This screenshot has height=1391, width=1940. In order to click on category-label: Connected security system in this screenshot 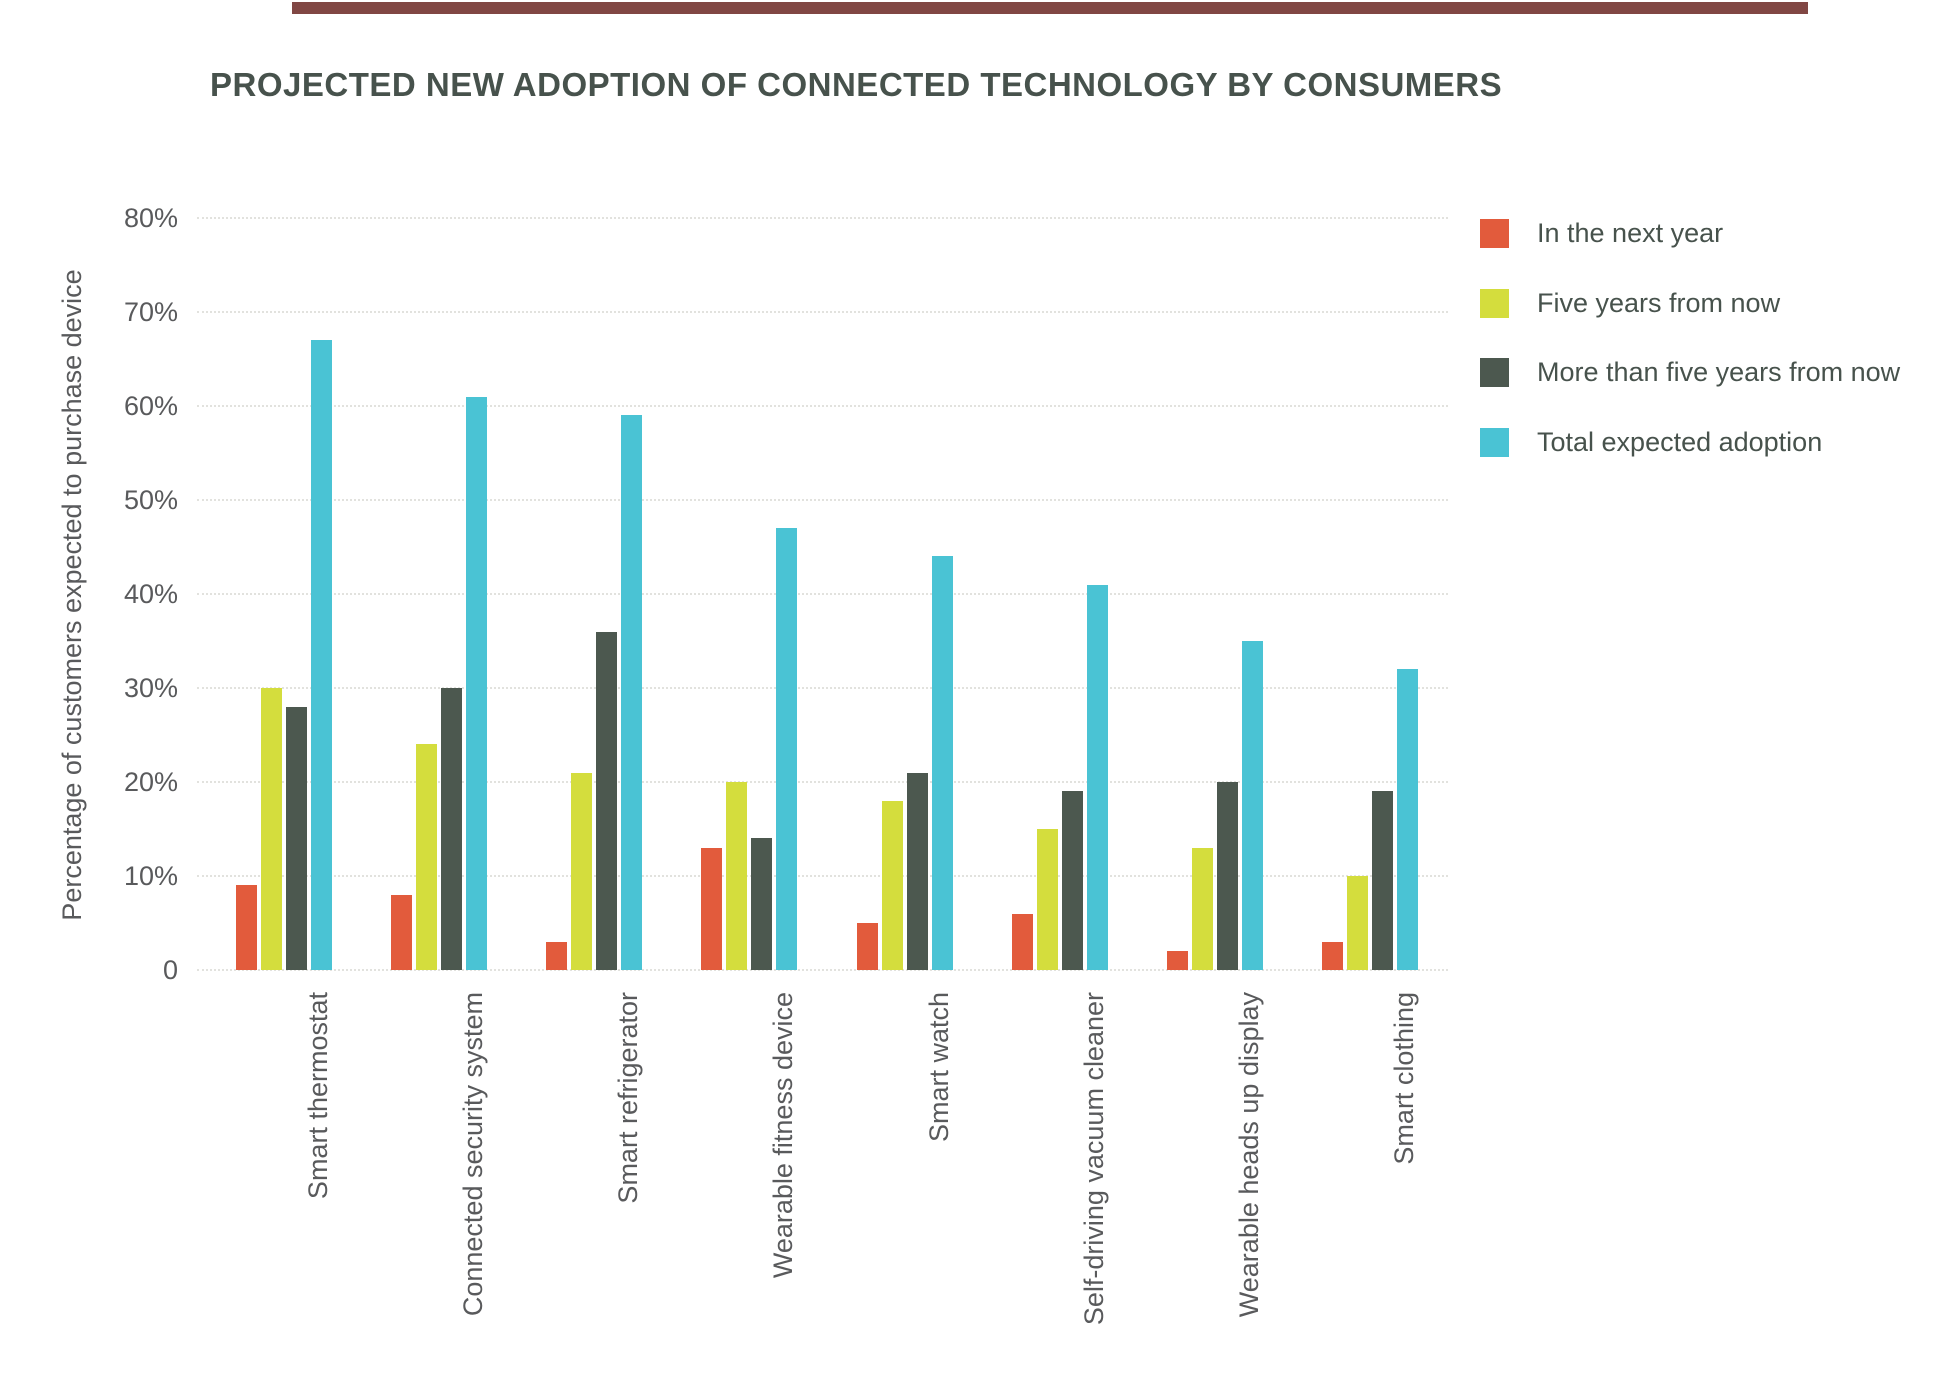, I will do `click(473, 1154)`.